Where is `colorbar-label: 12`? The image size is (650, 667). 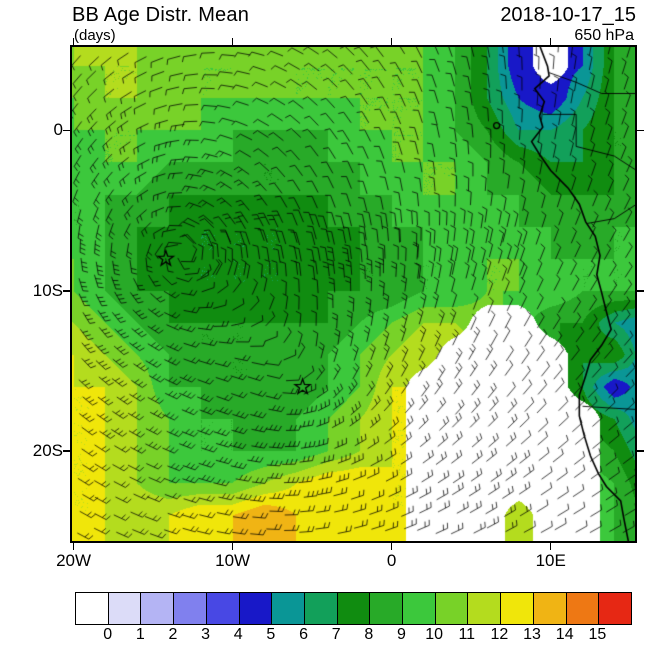 colorbar-label: 12 is located at coordinates (499, 634).